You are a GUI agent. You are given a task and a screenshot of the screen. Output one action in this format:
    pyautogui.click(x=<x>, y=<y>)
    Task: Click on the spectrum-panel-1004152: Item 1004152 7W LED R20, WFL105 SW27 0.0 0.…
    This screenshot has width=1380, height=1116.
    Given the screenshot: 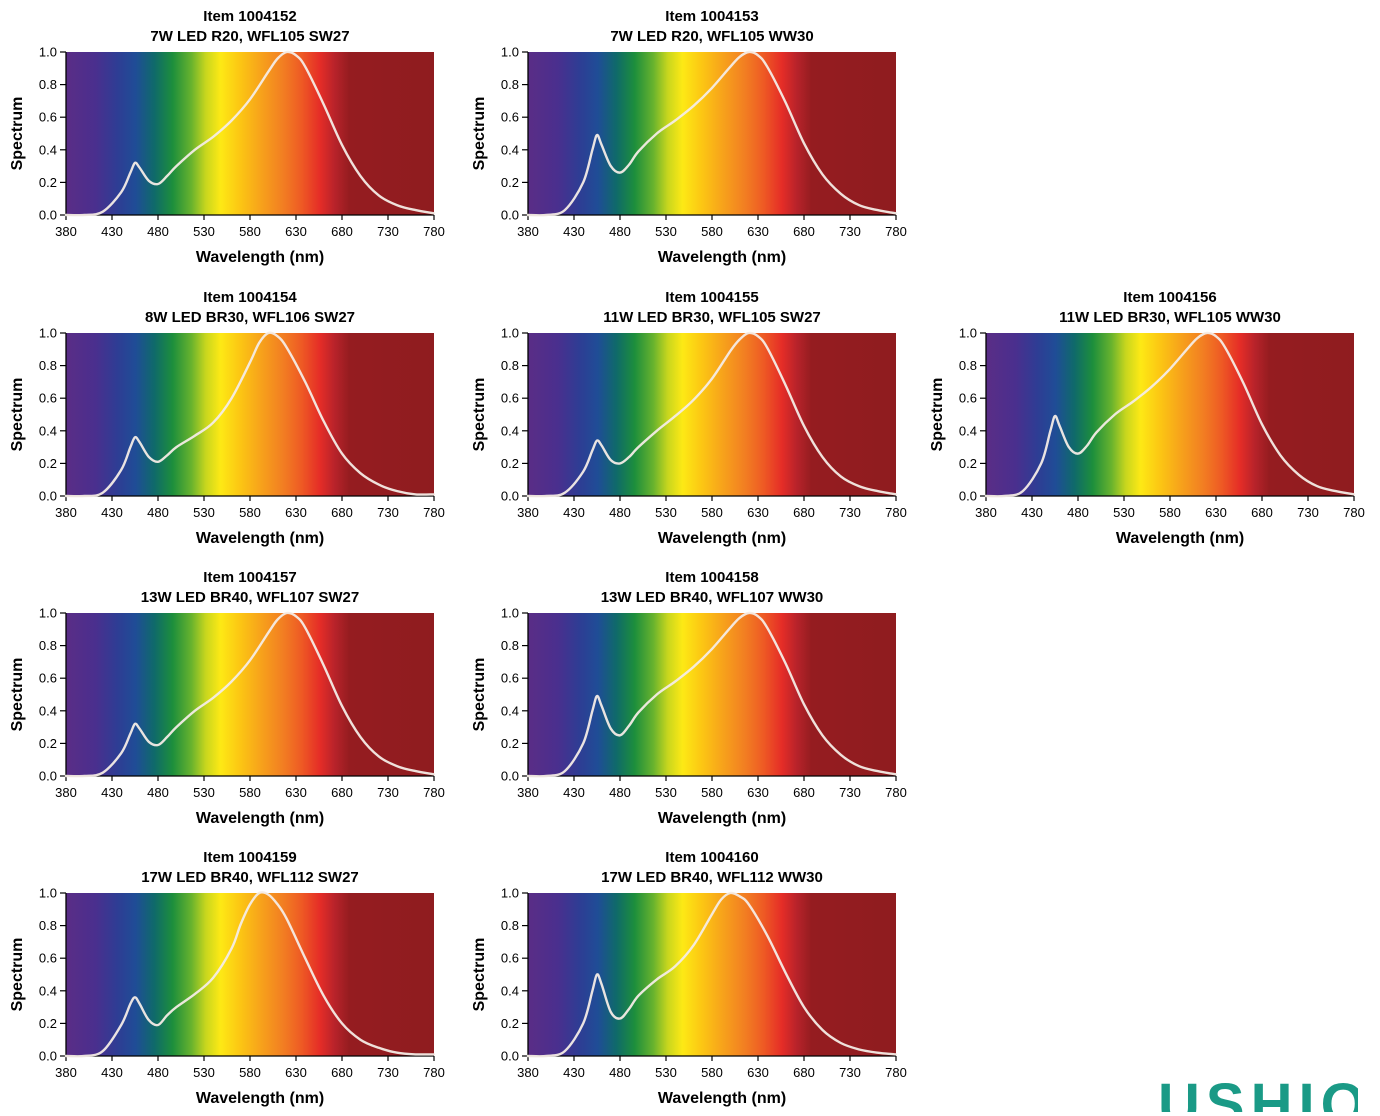 What is the action you would take?
    pyautogui.click(x=230, y=137)
    